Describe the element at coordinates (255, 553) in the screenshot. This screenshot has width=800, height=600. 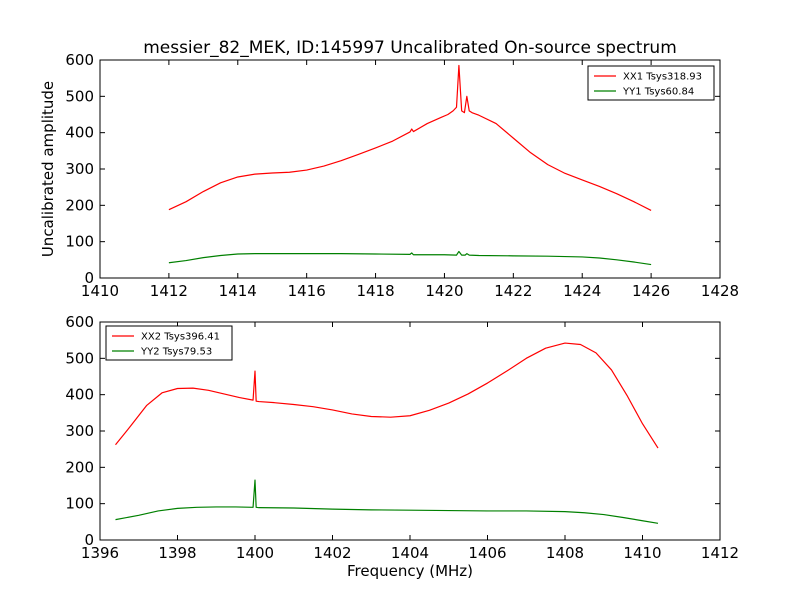
I see `x-tick-label: 1400` at that location.